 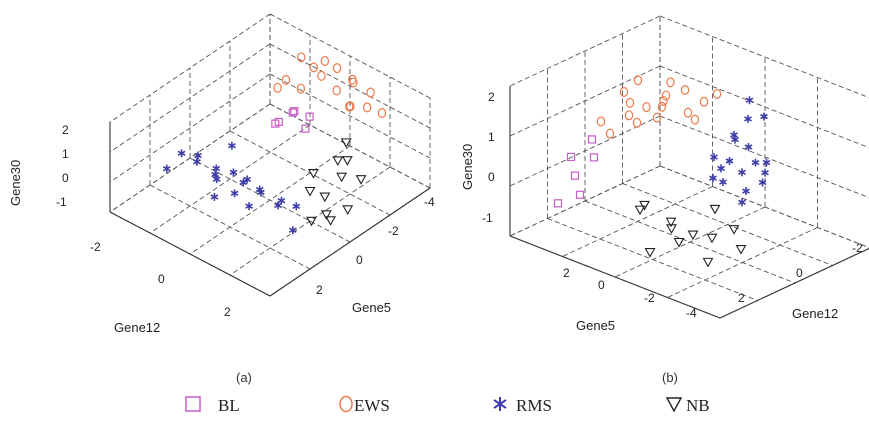 I want to click on b-x-tick-1: 2, so click(x=566, y=273).